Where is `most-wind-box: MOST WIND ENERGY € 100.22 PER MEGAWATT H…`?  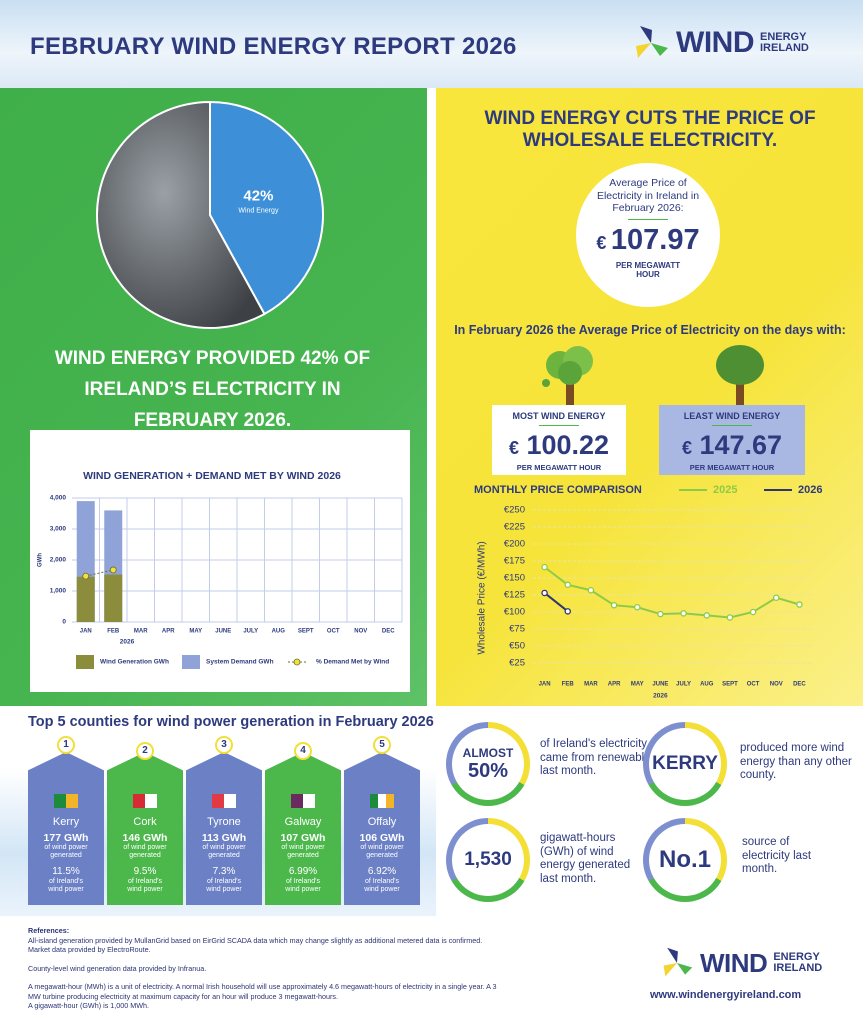 most-wind-box: MOST WIND ENERGY € 100.22 PER MEGAWATT H… is located at coordinates (559, 440).